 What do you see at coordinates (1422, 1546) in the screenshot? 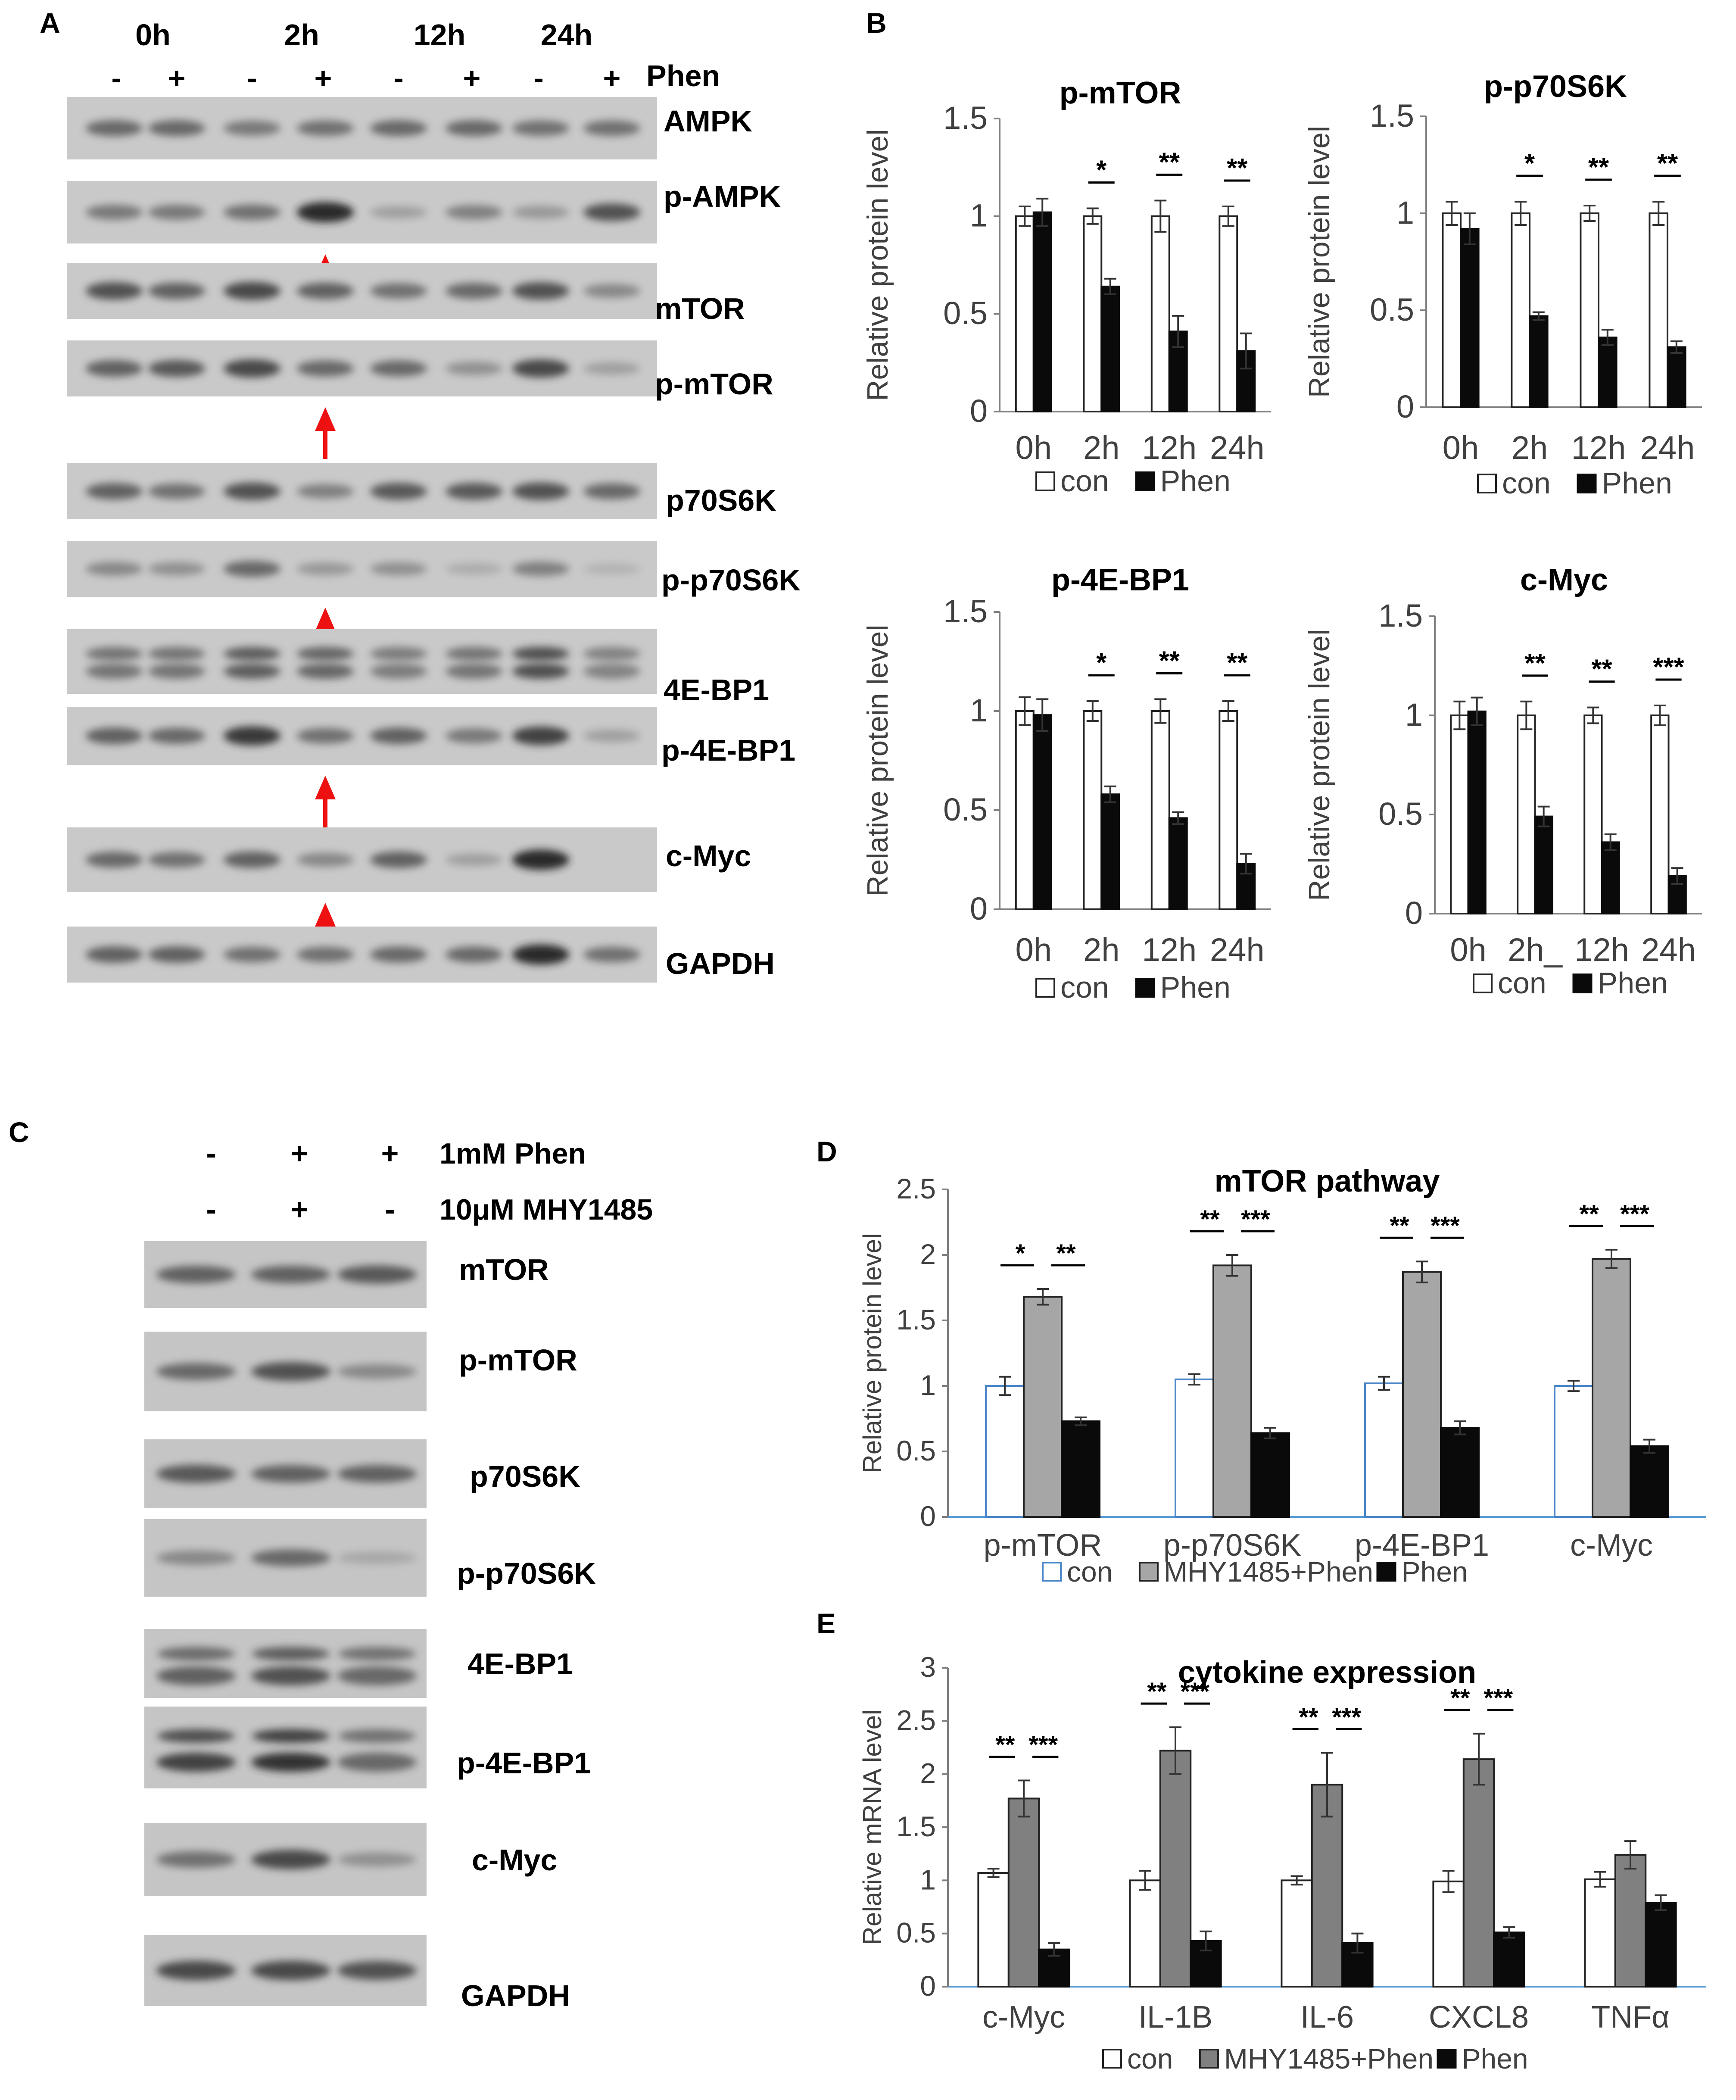
I see `x-tick-label: p-4E-BP1` at bounding box center [1422, 1546].